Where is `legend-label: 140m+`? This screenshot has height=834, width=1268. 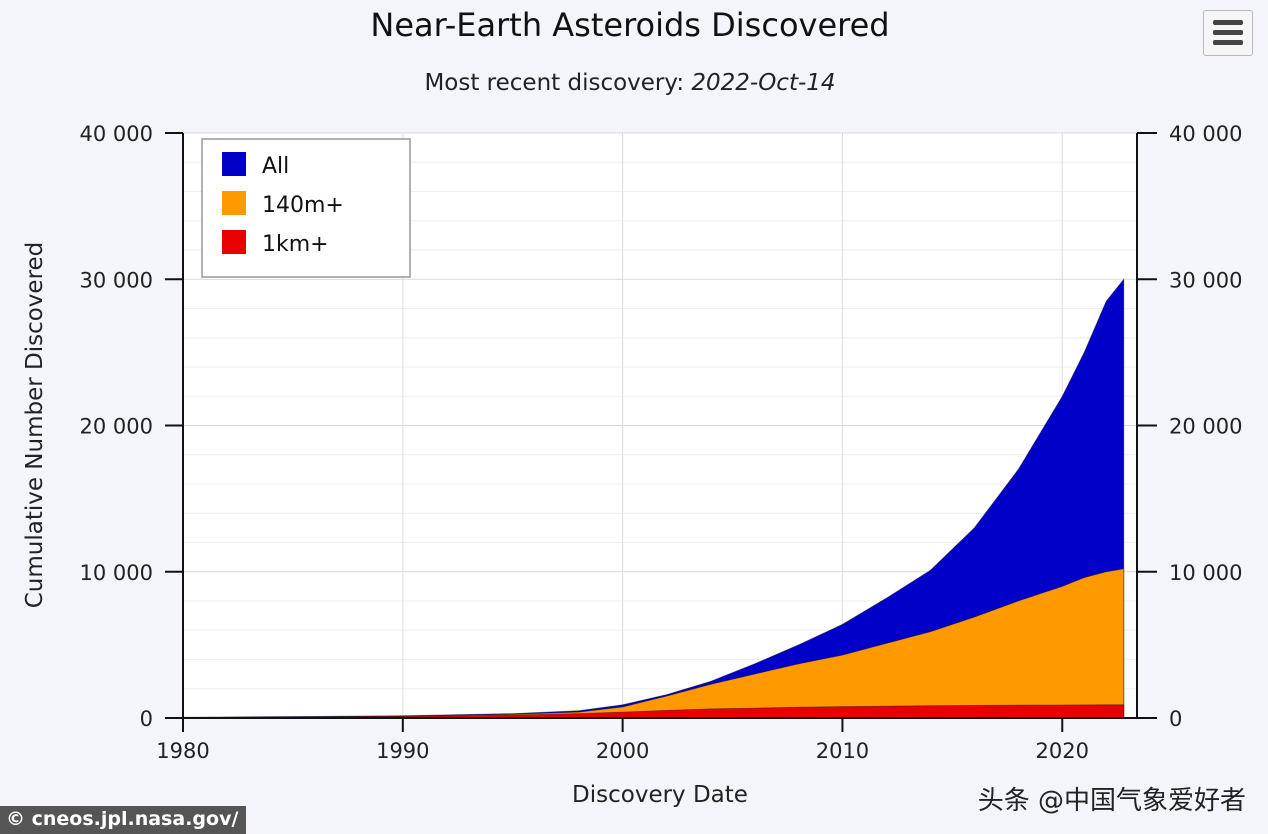 legend-label: 140m+ is located at coordinates (303, 205).